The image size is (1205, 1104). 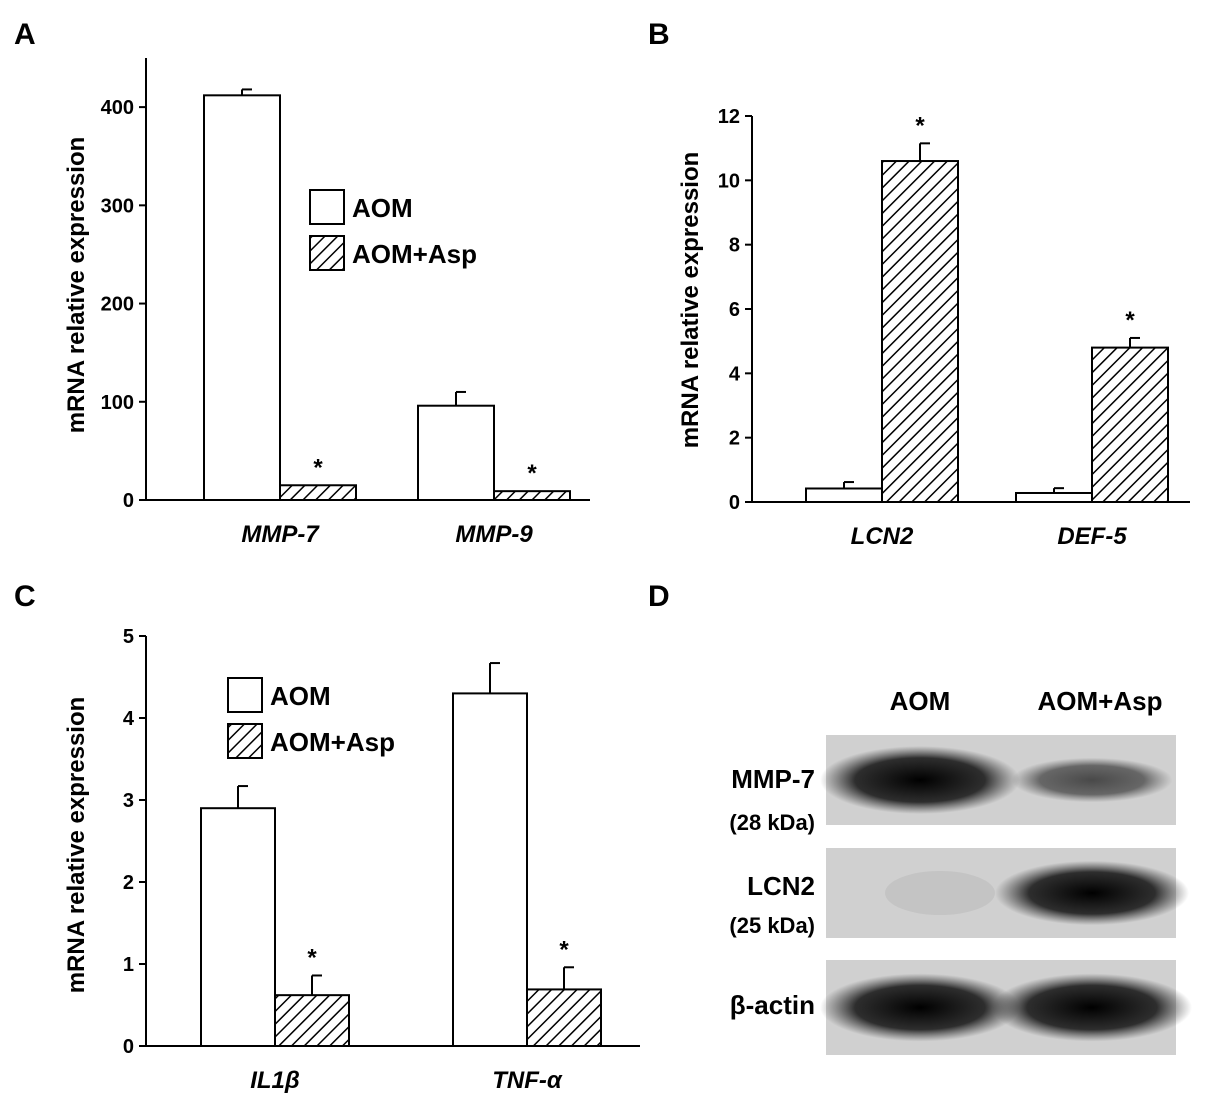 I want to click on y-tick-label: 400, so click(x=117, y=108).